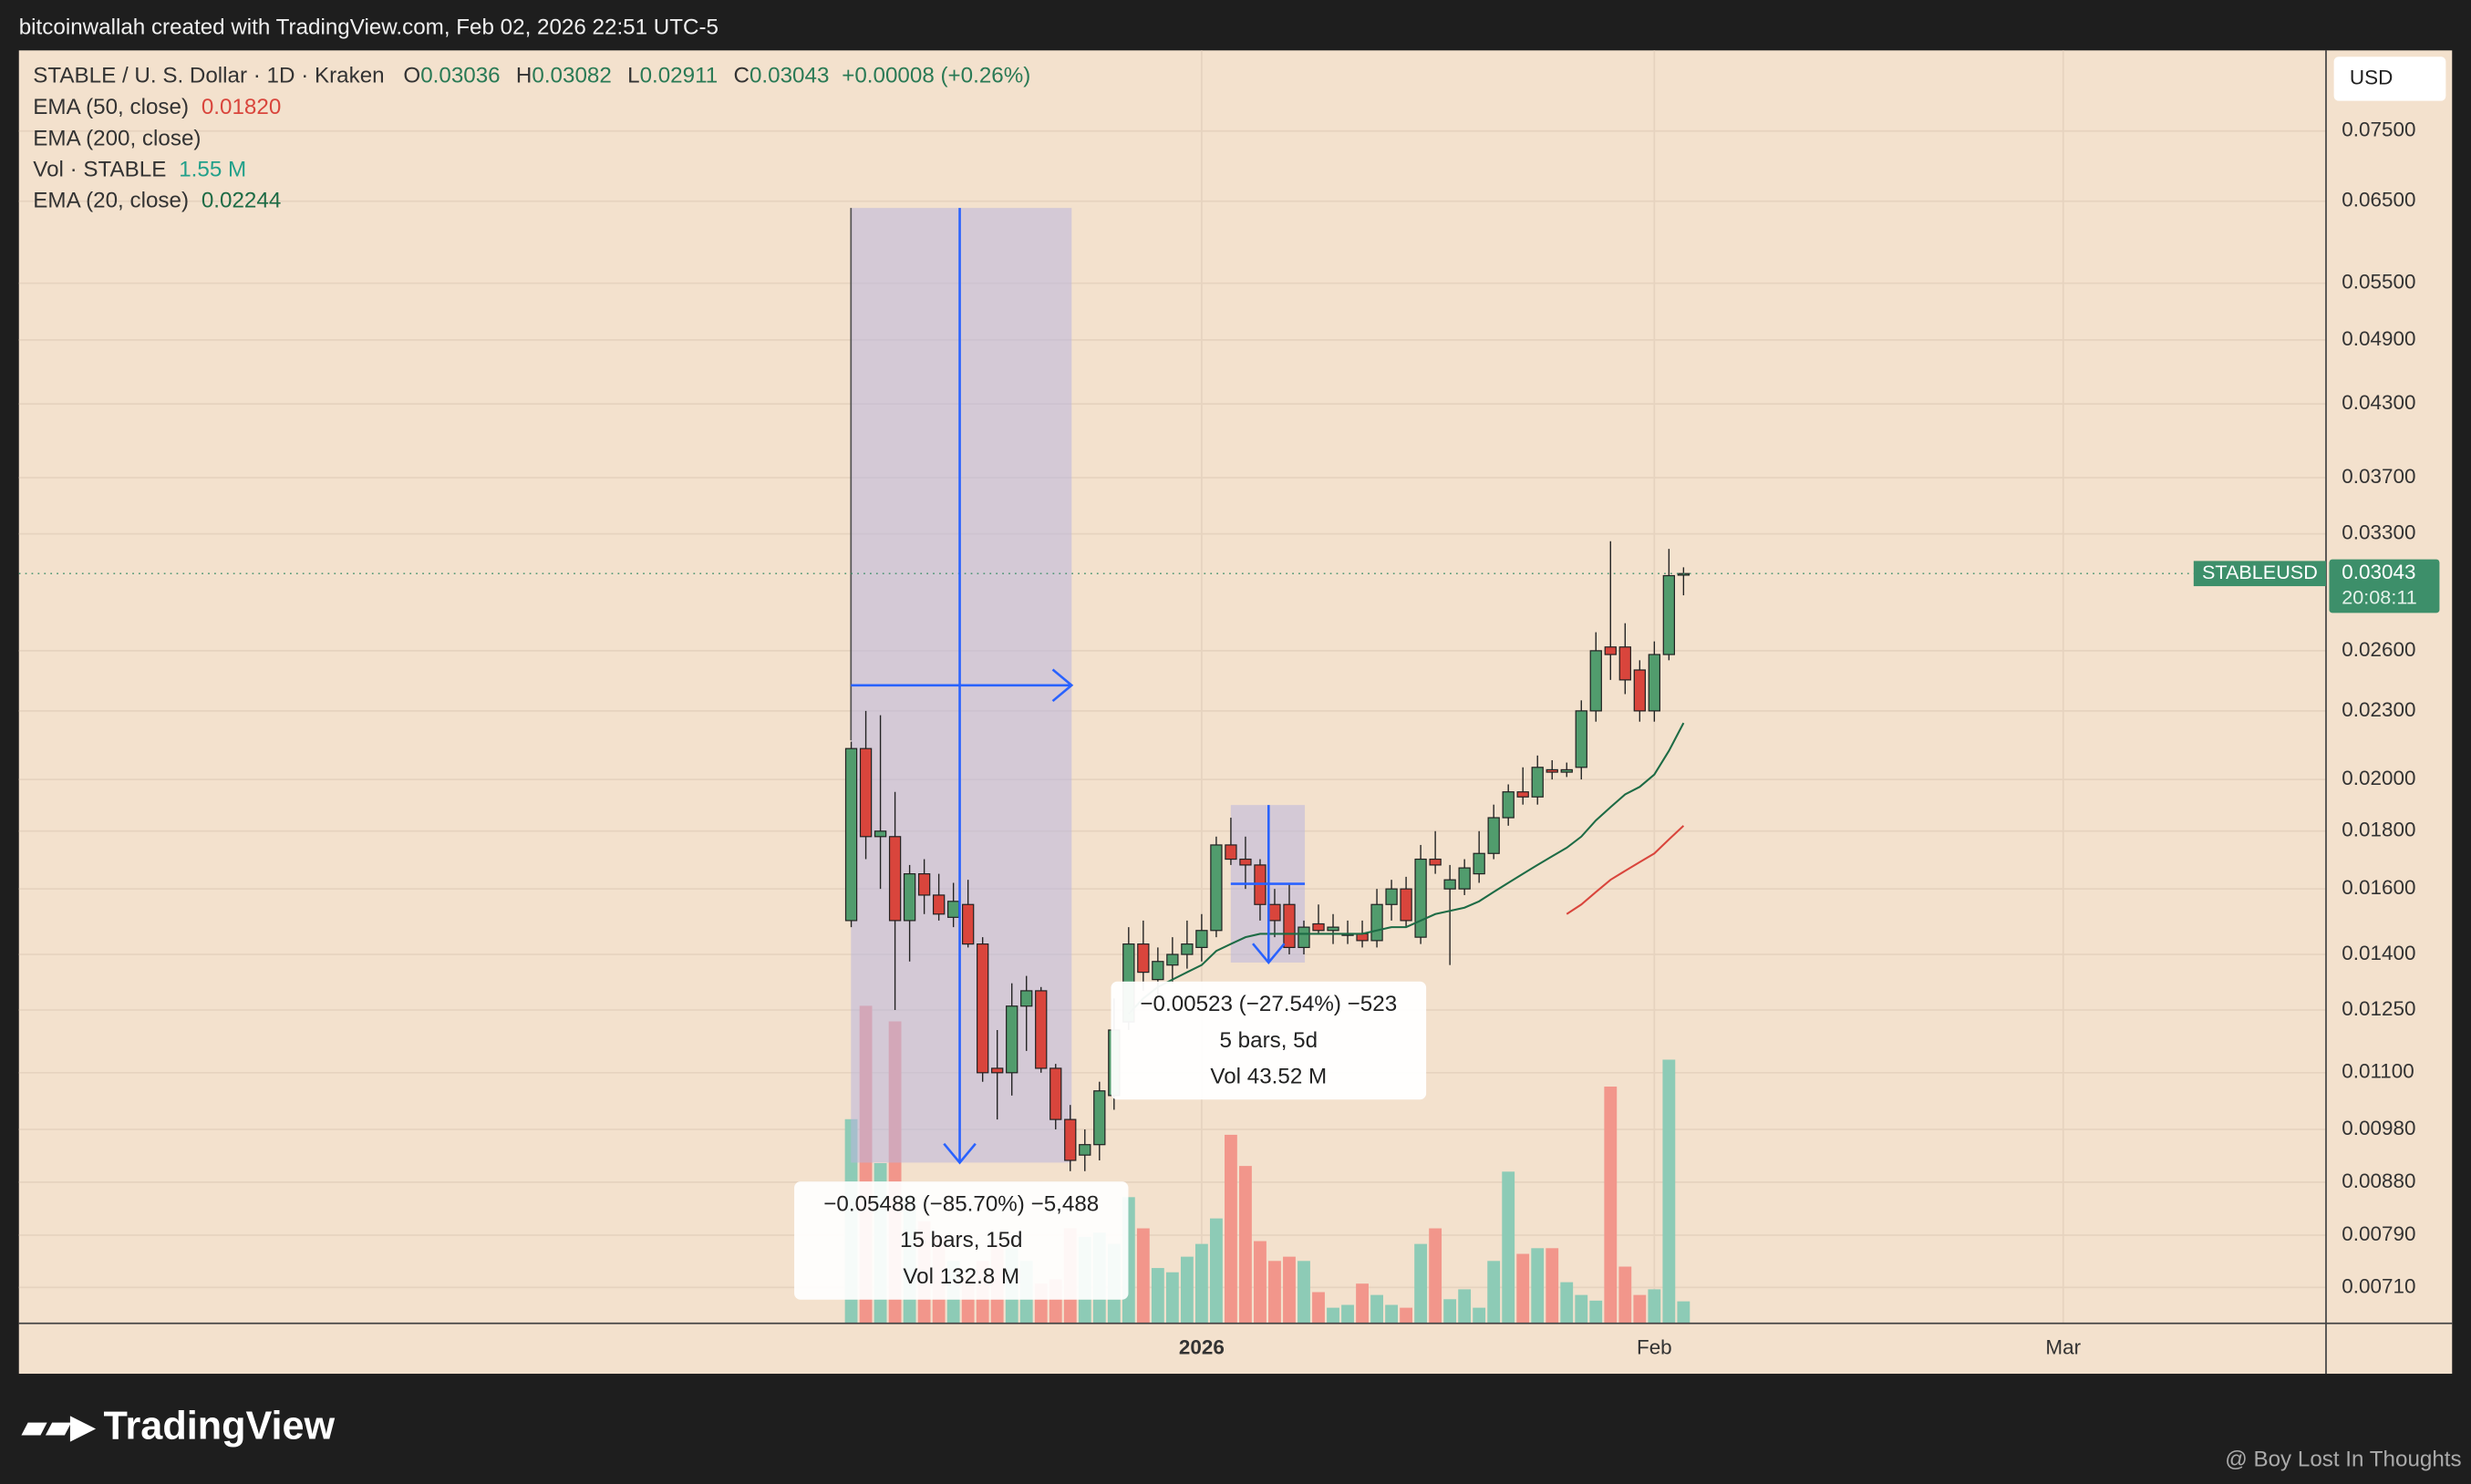 The width and height of the screenshot is (2471, 1484). Describe the element at coordinates (2379, 778) in the screenshot. I see `y-tick-label: 0.02000` at that location.